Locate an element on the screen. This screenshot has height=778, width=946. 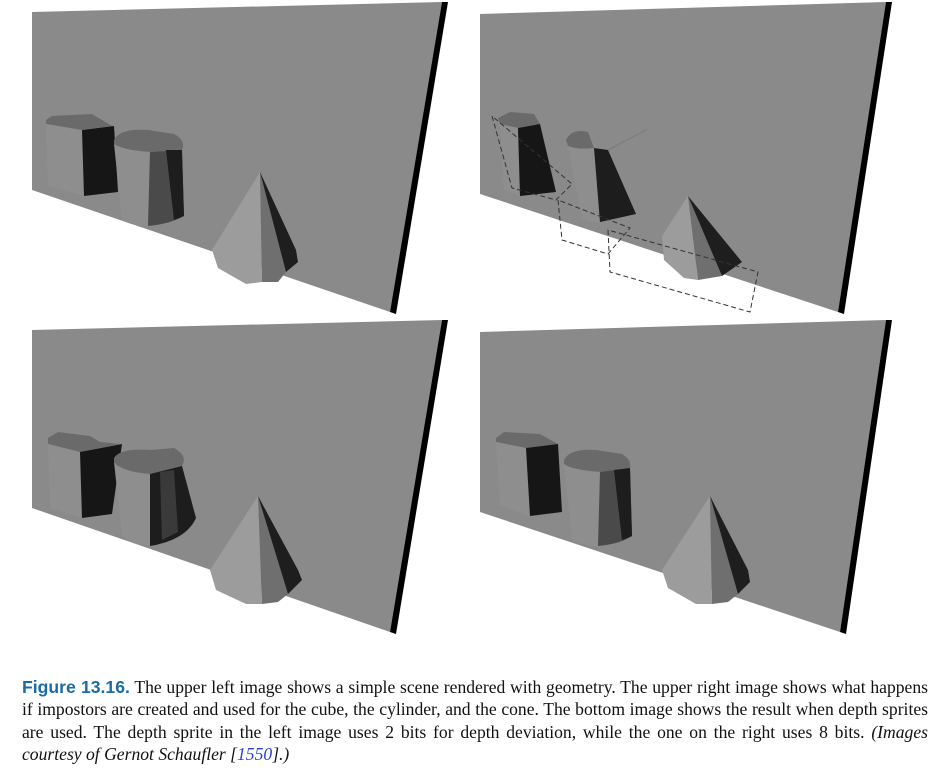
citation-link: 1550 is located at coordinates (255, 754).